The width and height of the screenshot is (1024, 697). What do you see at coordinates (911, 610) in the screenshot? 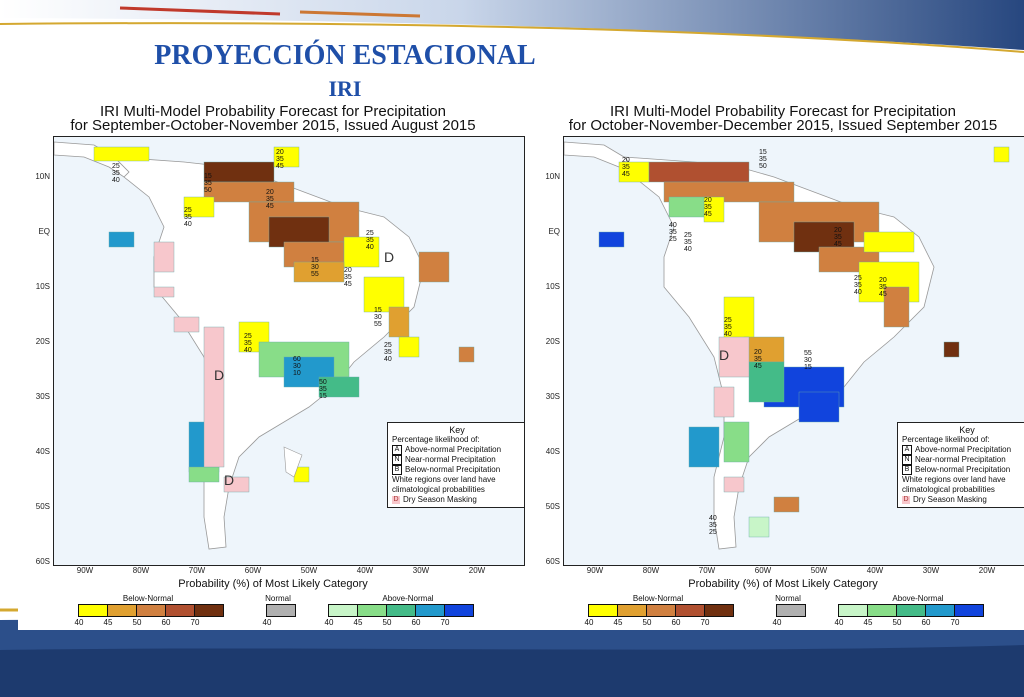
I see `legend-above-bar` at bounding box center [911, 610].